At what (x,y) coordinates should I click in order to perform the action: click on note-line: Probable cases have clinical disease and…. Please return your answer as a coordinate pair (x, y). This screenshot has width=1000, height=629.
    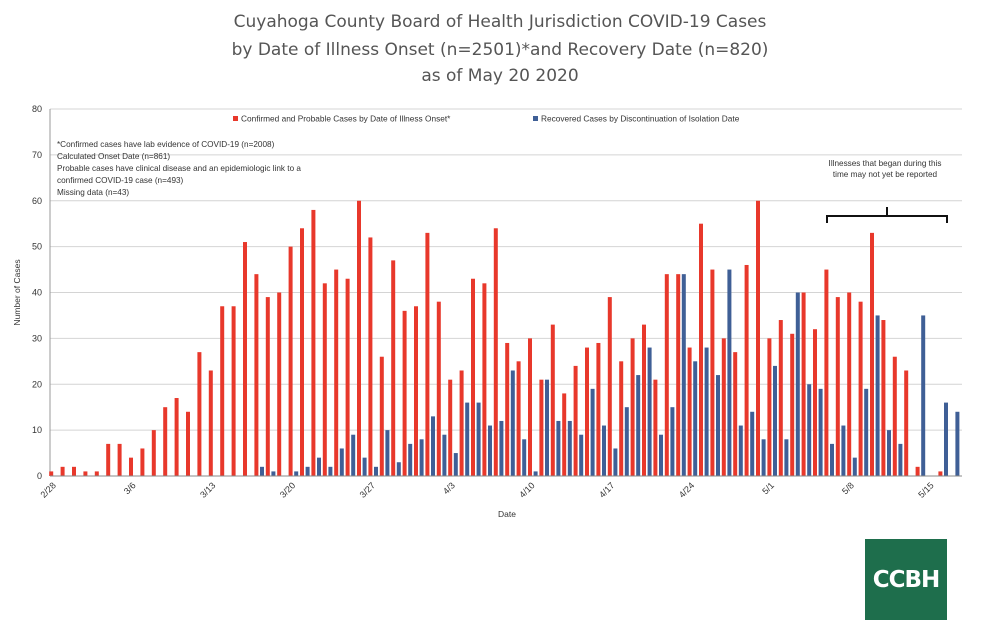
    Looking at the image, I should click on (179, 169).